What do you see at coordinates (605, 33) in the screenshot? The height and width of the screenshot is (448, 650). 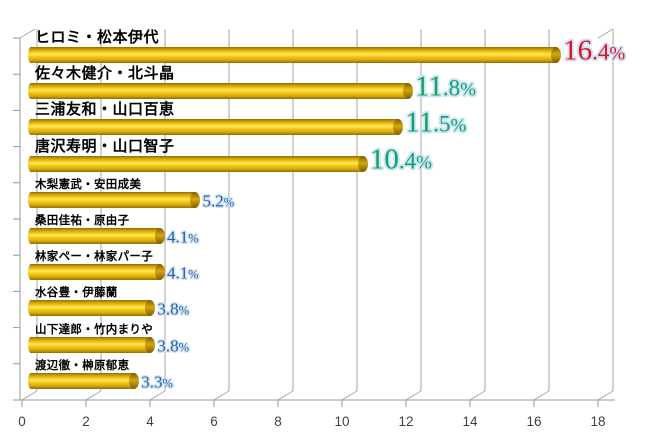 I see `top-right-corner-diagonal` at bounding box center [605, 33].